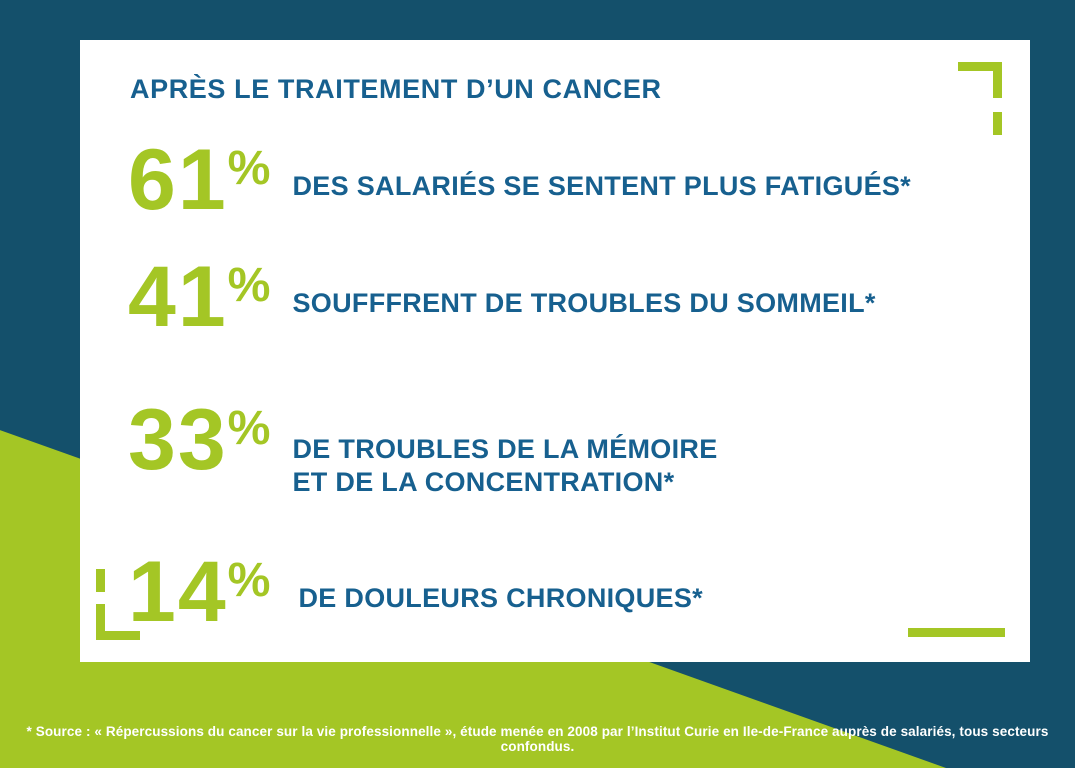  Describe the element at coordinates (500, 598) in the screenshot. I see `stat-label-line1: DE DOULEURS CHRONIQUES*` at that location.